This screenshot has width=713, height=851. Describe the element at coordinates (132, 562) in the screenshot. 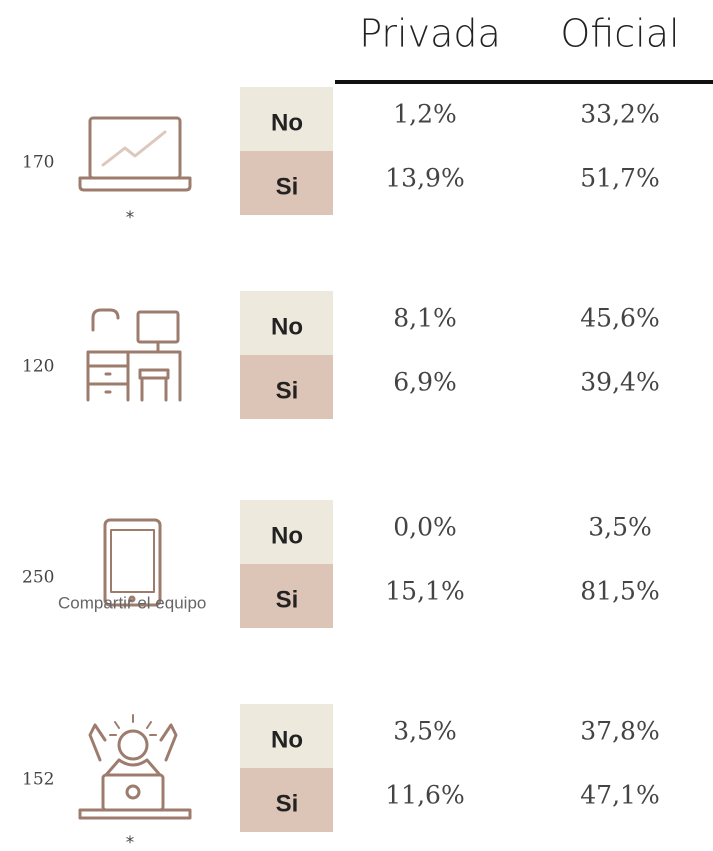

I see `tablet-icon` at that location.